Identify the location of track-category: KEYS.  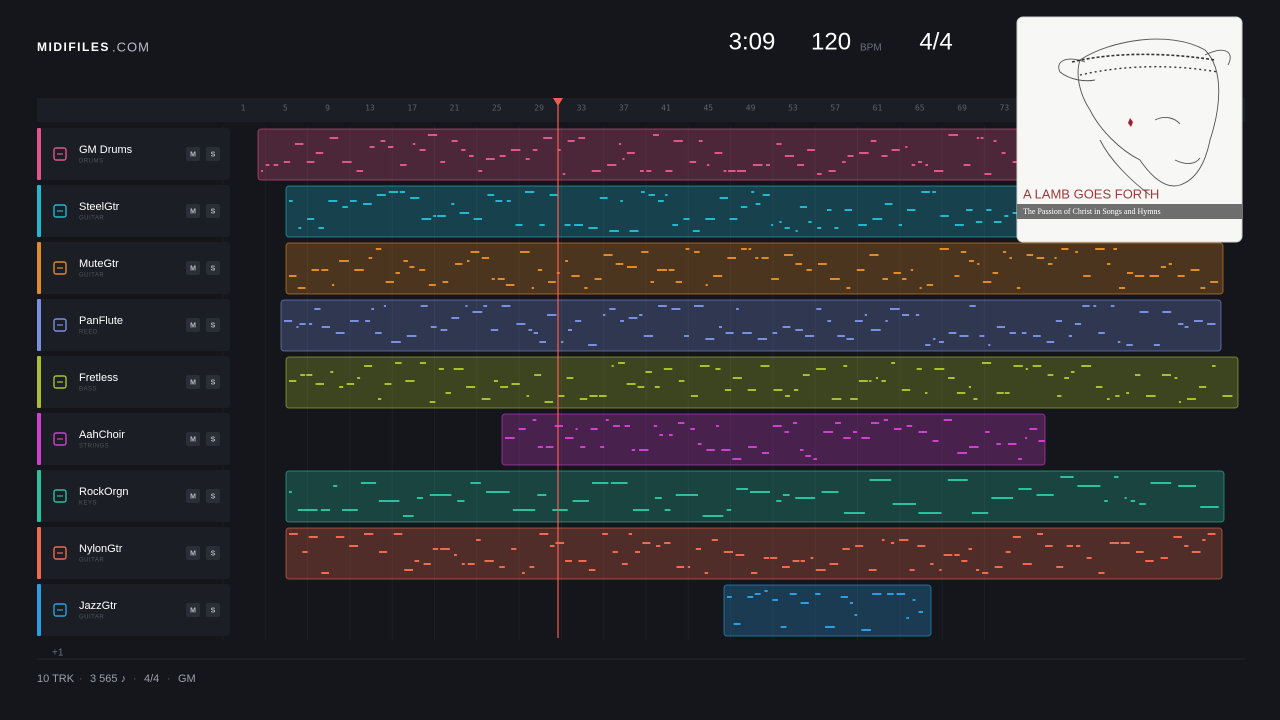
(88, 504).